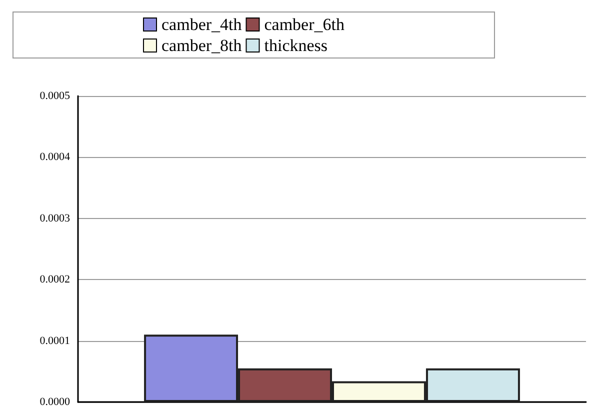 The width and height of the screenshot is (596, 419). What do you see at coordinates (55, 402) in the screenshot?
I see `y-tick-label: 0.0000` at bounding box center [55, 402].